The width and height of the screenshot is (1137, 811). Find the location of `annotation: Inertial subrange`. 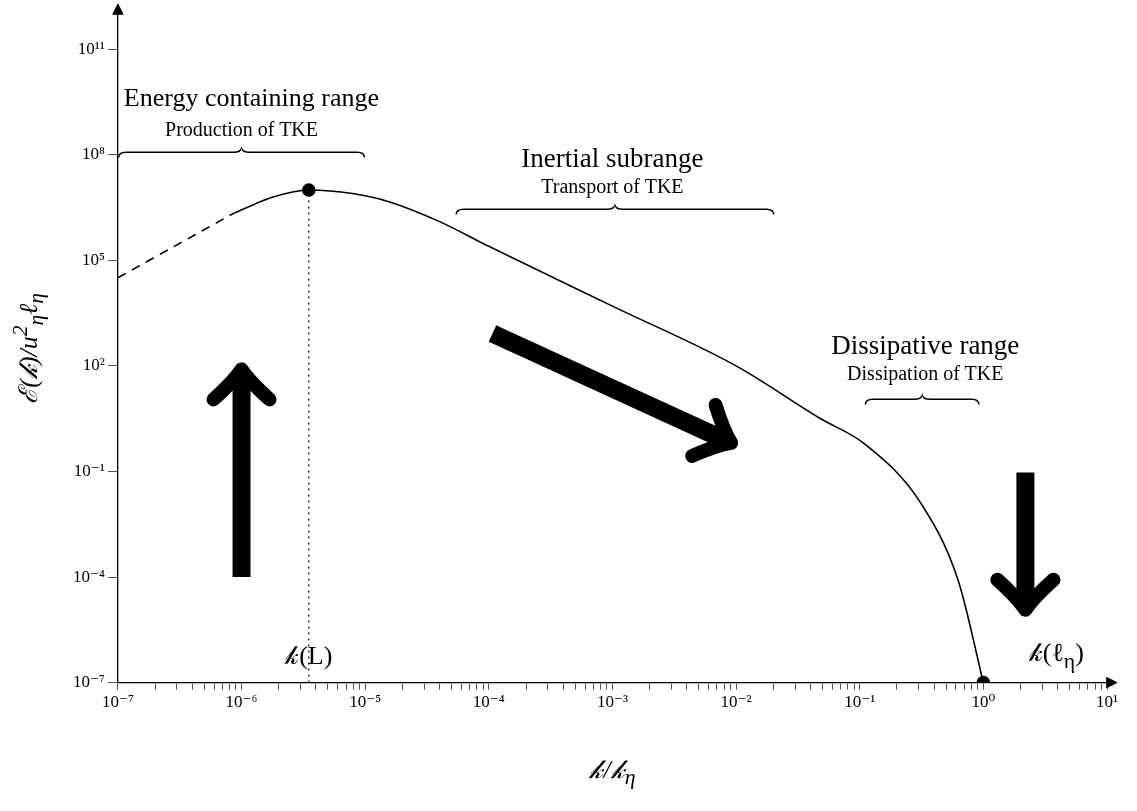

annotation: Inertial subrange is located at coordinates (612, 158).